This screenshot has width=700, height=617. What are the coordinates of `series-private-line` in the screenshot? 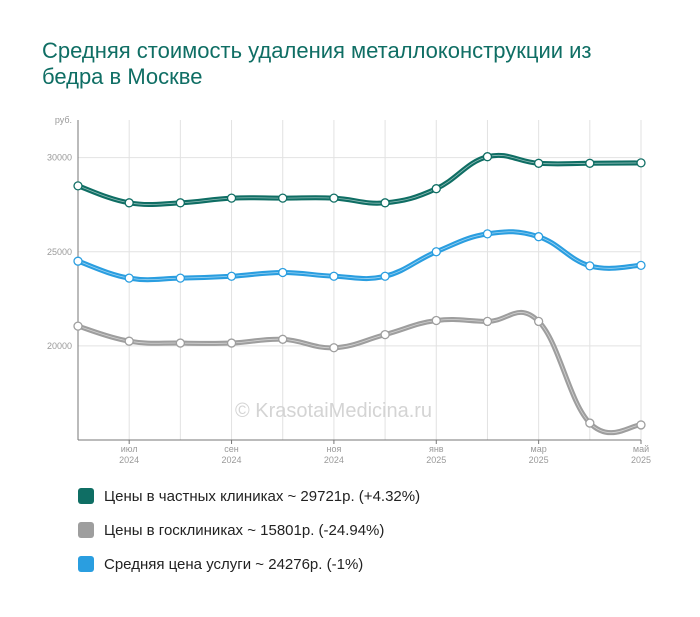 It's located at (359, 180).